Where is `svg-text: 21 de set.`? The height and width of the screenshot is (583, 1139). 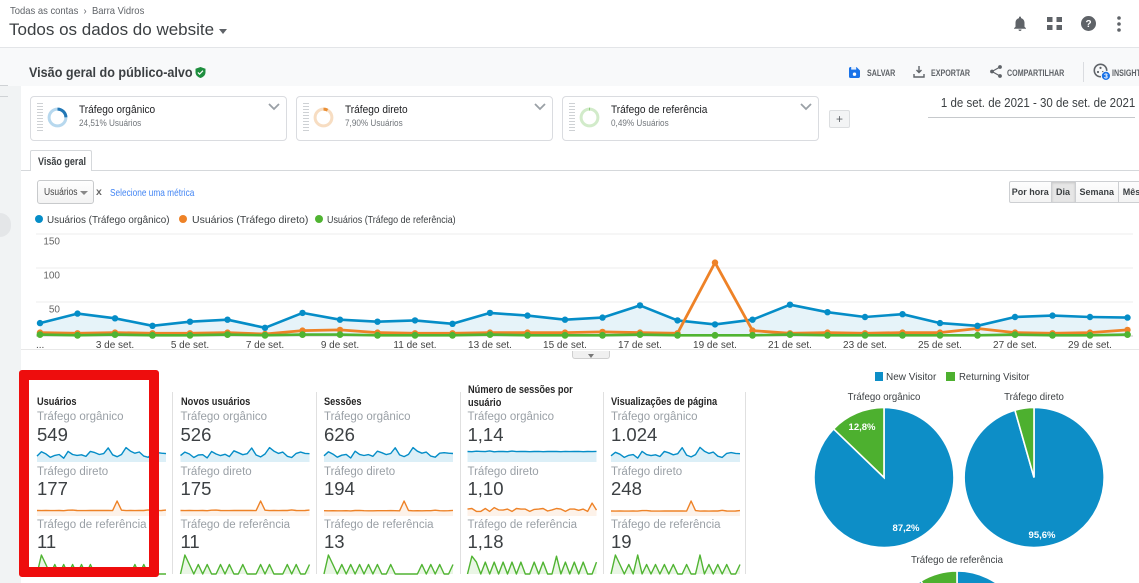
svg-text: 21 de set. is located at coordinates (790, 345).